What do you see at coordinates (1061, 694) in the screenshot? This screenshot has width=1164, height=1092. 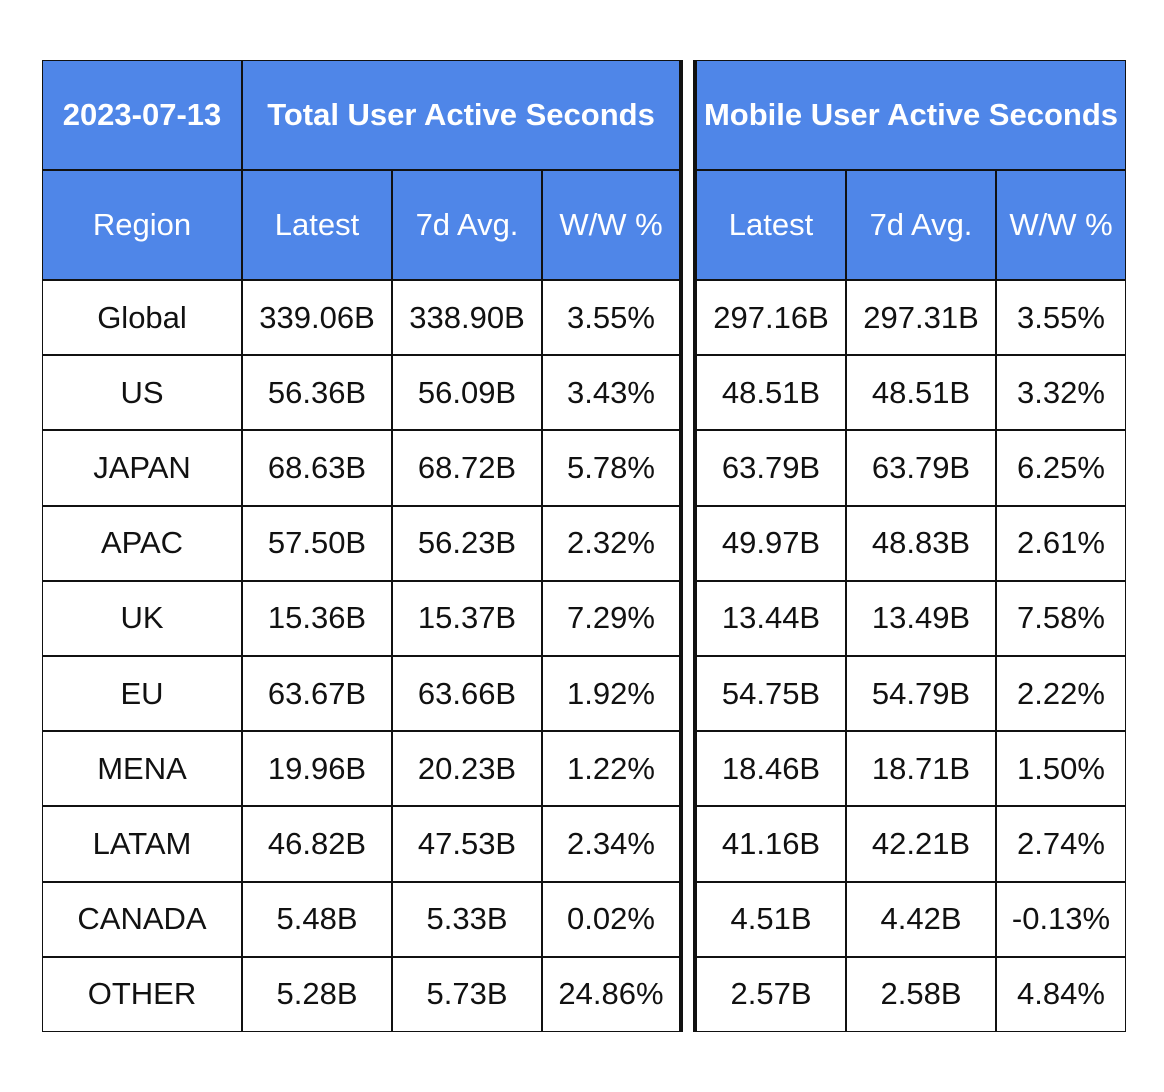 I see `value-cell: 2.22%` at bounding box center [1061, 694].